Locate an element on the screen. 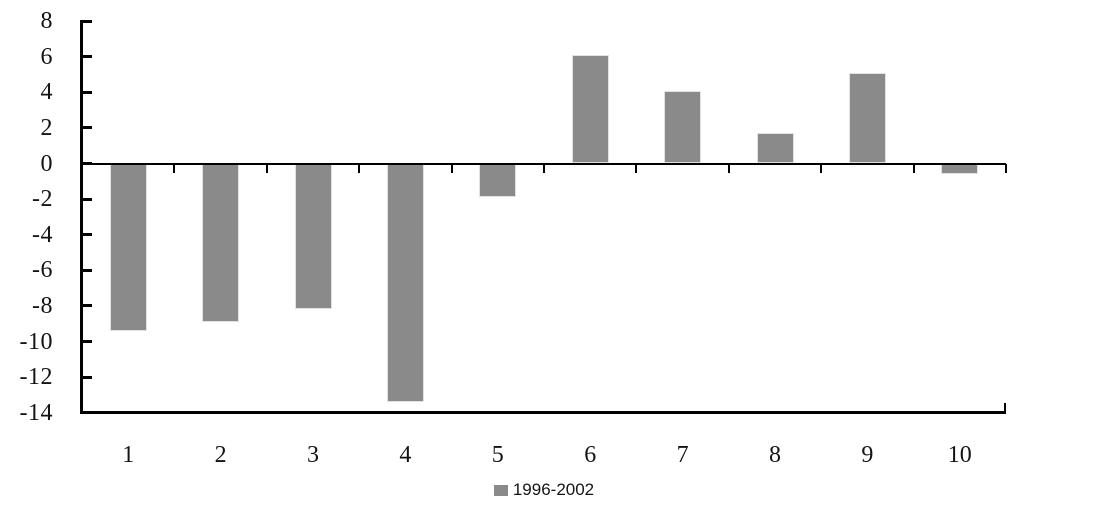 This screenshot has height=514, width=1119. y-tick-label: -2 is located at coordinates (42, 199).